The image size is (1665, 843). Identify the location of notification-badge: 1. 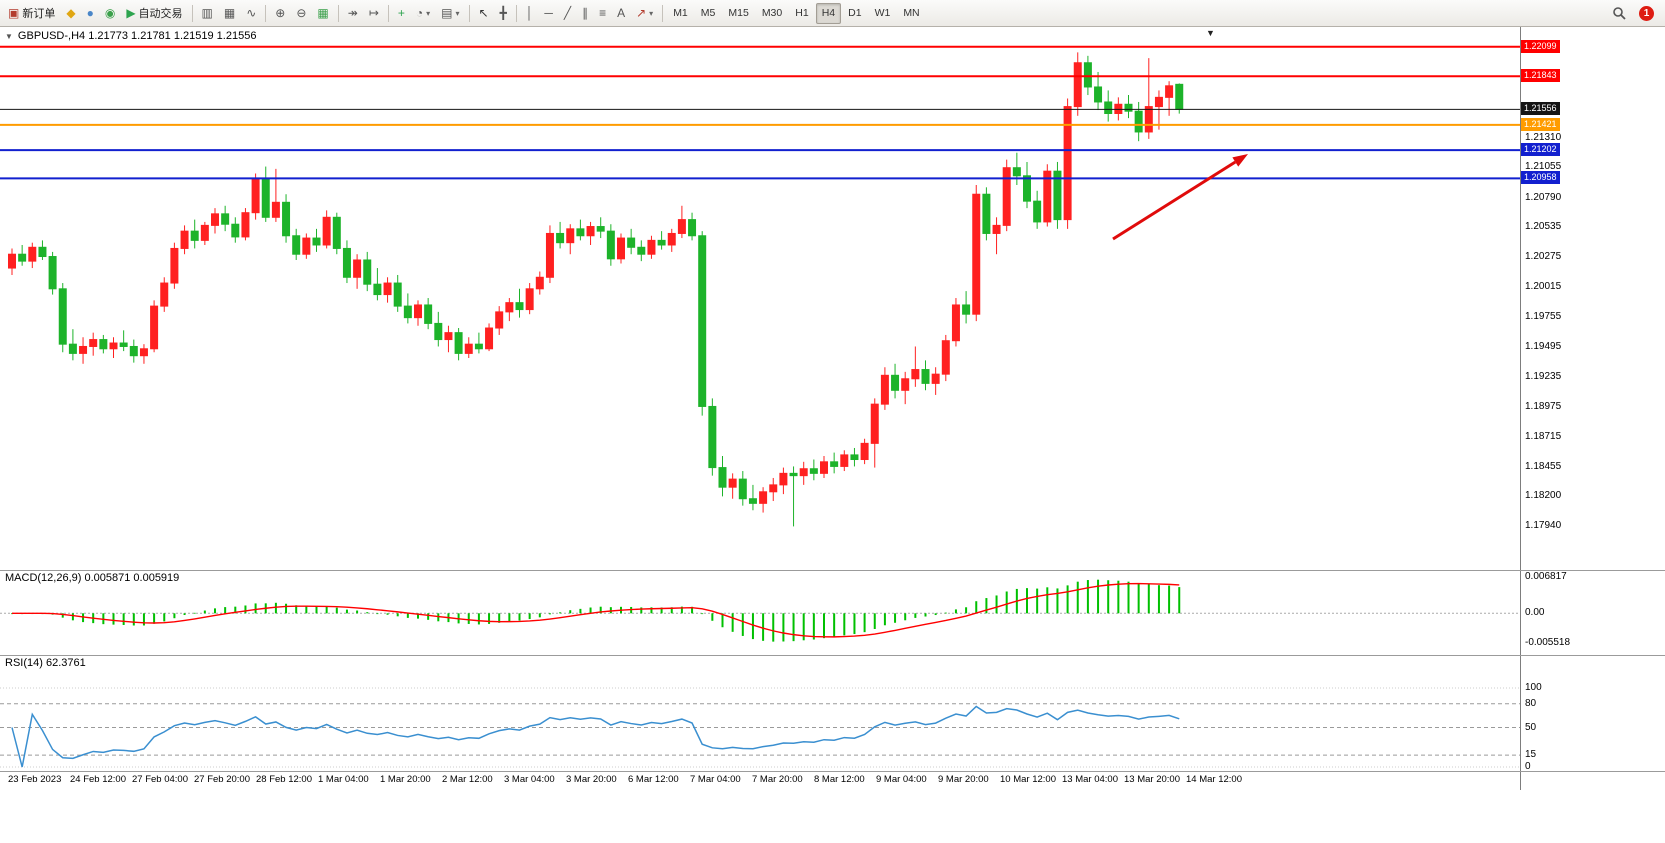
(1646, 13).